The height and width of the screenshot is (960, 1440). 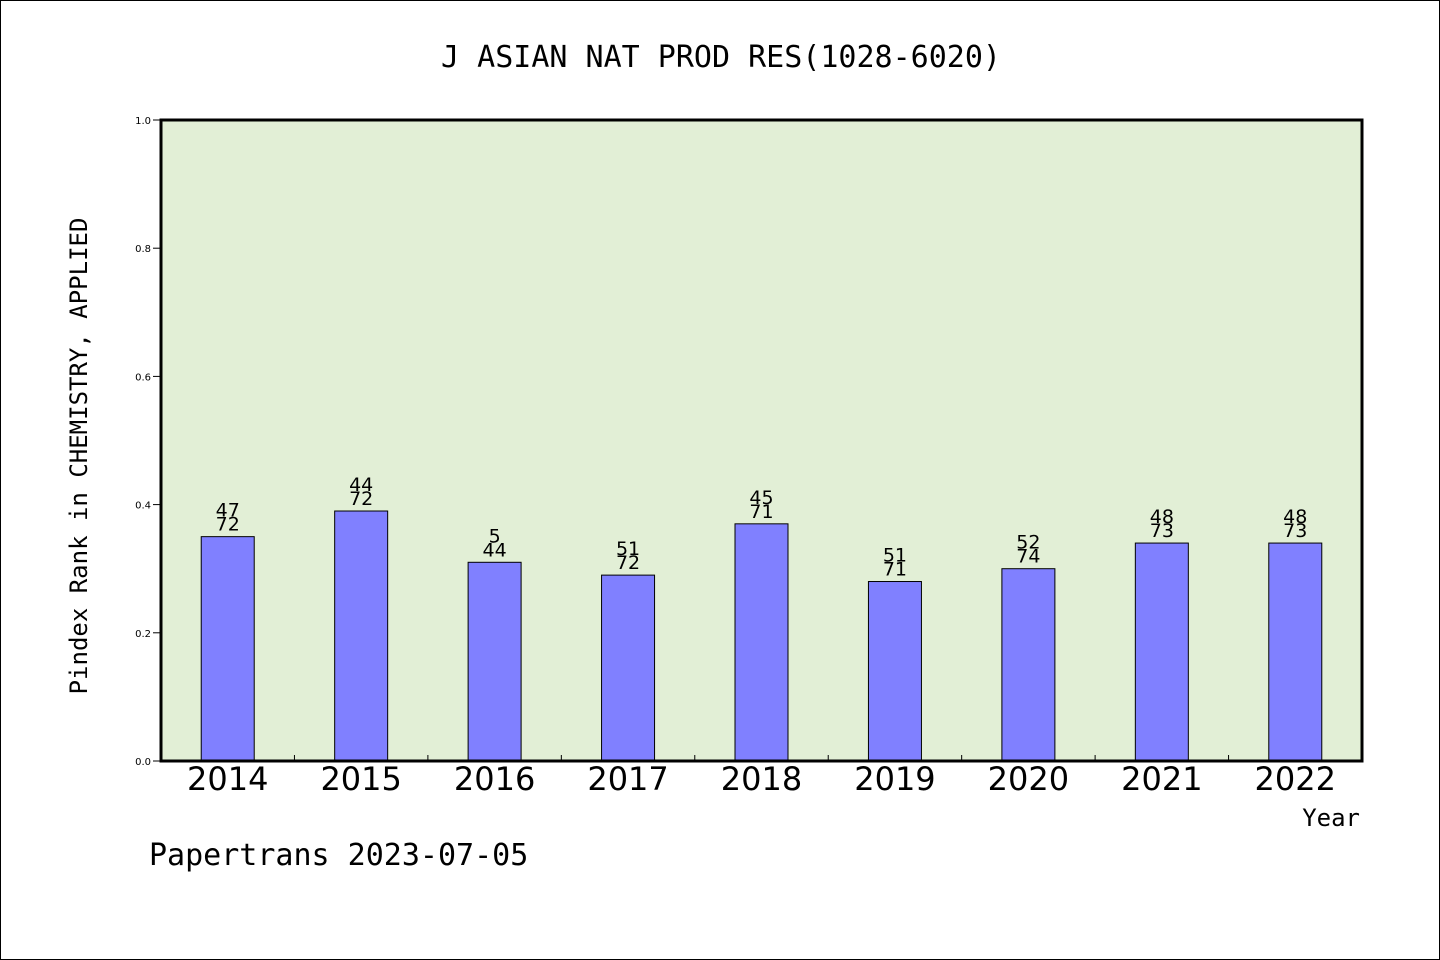 I want to click on x-axis-ticks: 2014 2015 2016 2017 2018 2019 2020 2021 2022, so click(x=761, y=776).